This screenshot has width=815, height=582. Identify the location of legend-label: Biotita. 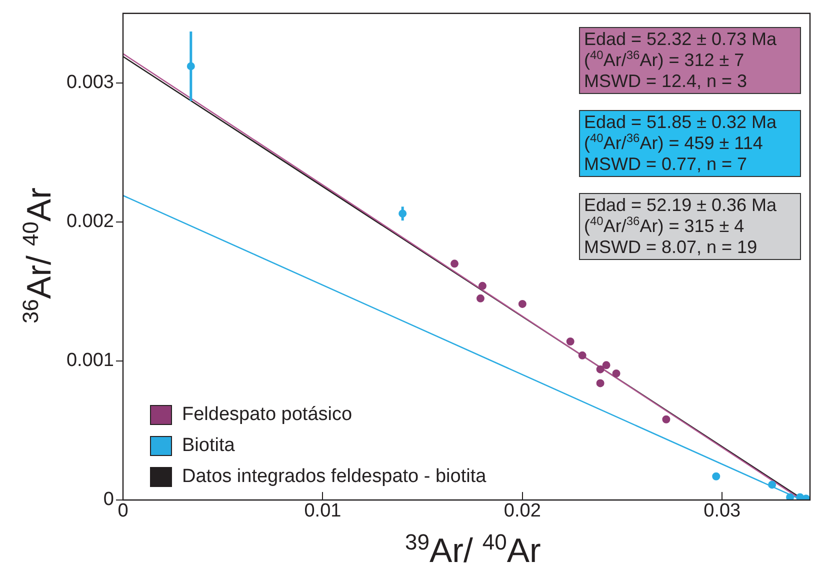
(208, 445).